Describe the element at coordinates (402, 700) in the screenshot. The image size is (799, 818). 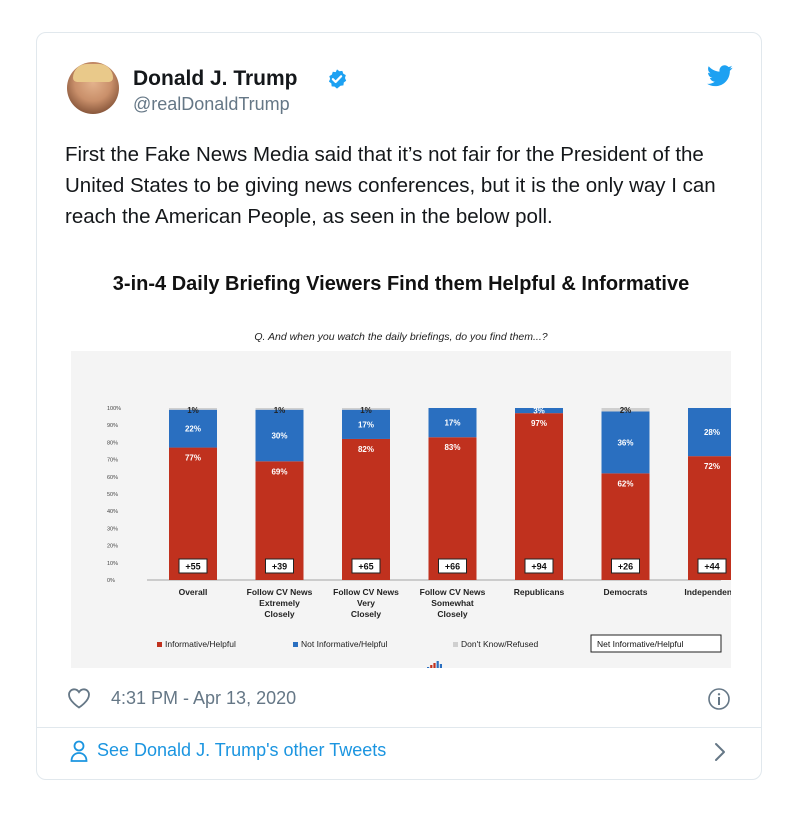
I see `tweet-meta: 4:31 PM - Apr 13, 2020` at that location.